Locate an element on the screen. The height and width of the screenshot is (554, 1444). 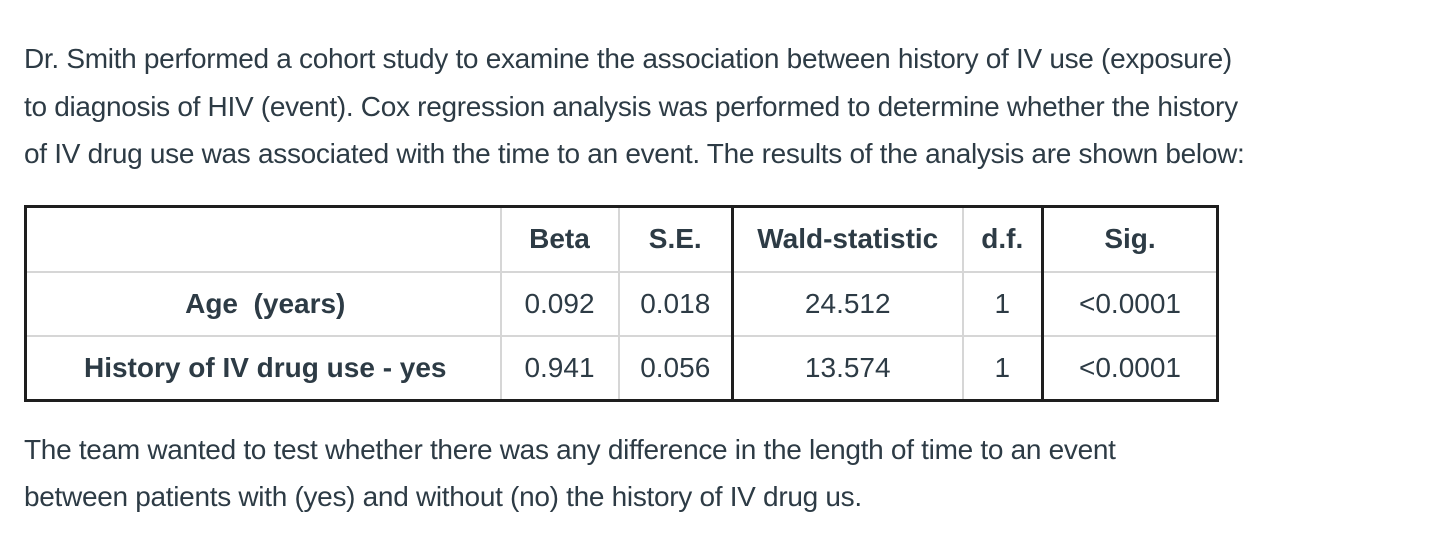
header-df: d.f. is located at coordinates (1002, 239).